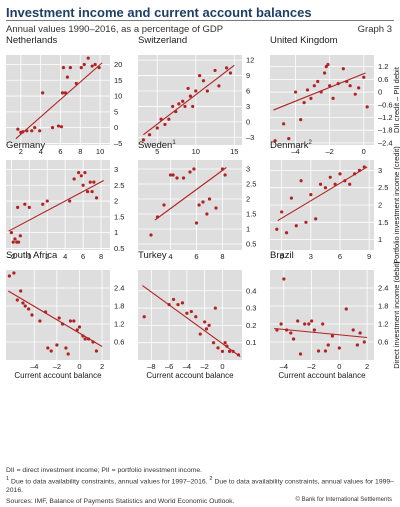 This screenshot has width=400, height=507. Describe the element at coordinates (155, 145) in the screenshot. I see `panel-title-text: Sweden` at that location.